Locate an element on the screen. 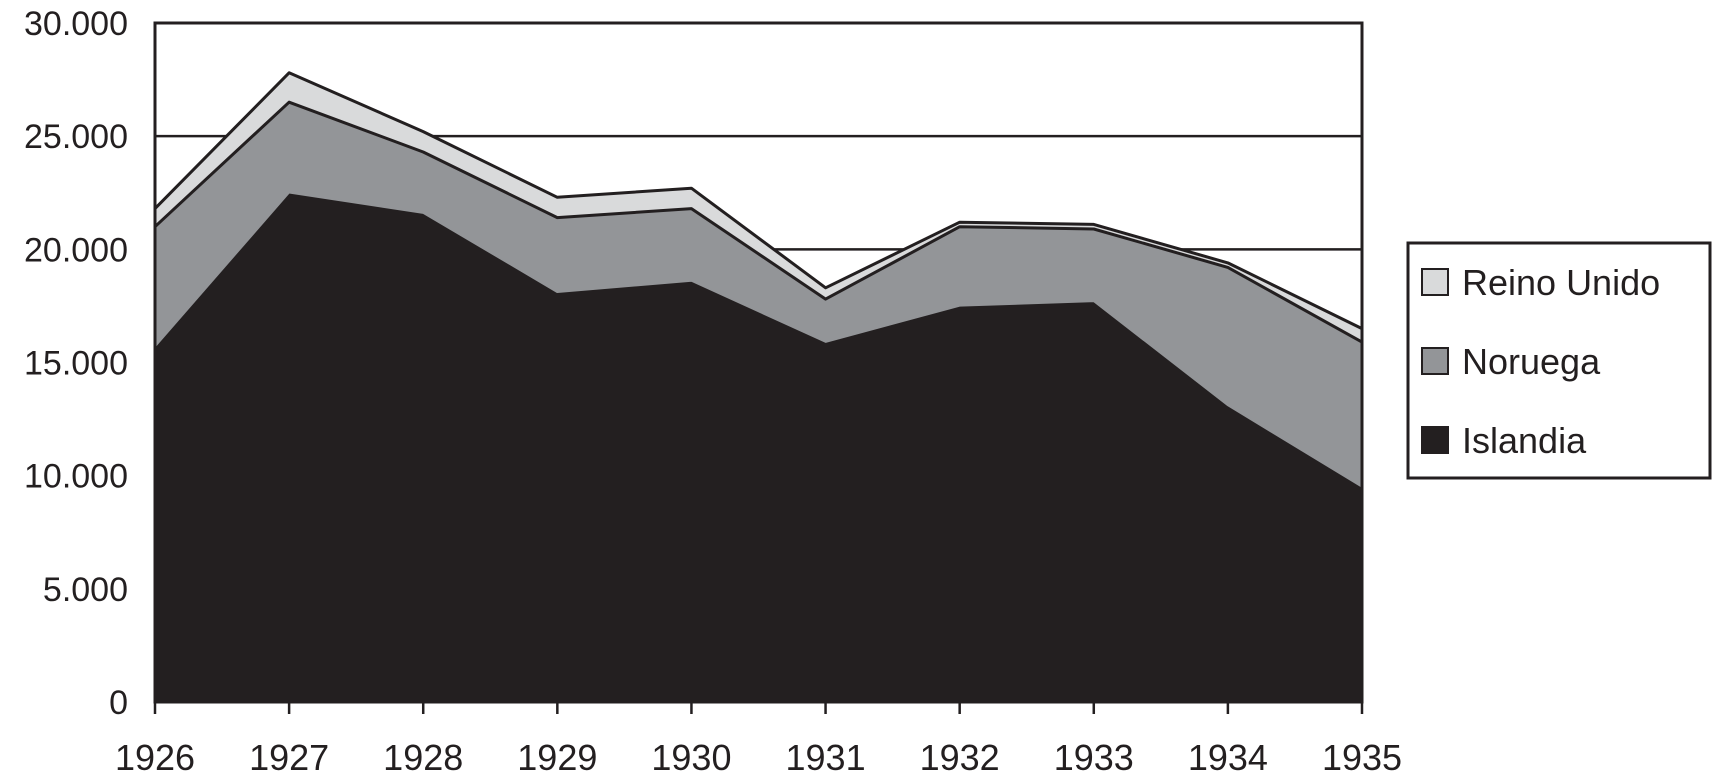 The height and width of the screenshot is (781, 1713). x-tick-label: 1929 is located at coordinates (557, 757).